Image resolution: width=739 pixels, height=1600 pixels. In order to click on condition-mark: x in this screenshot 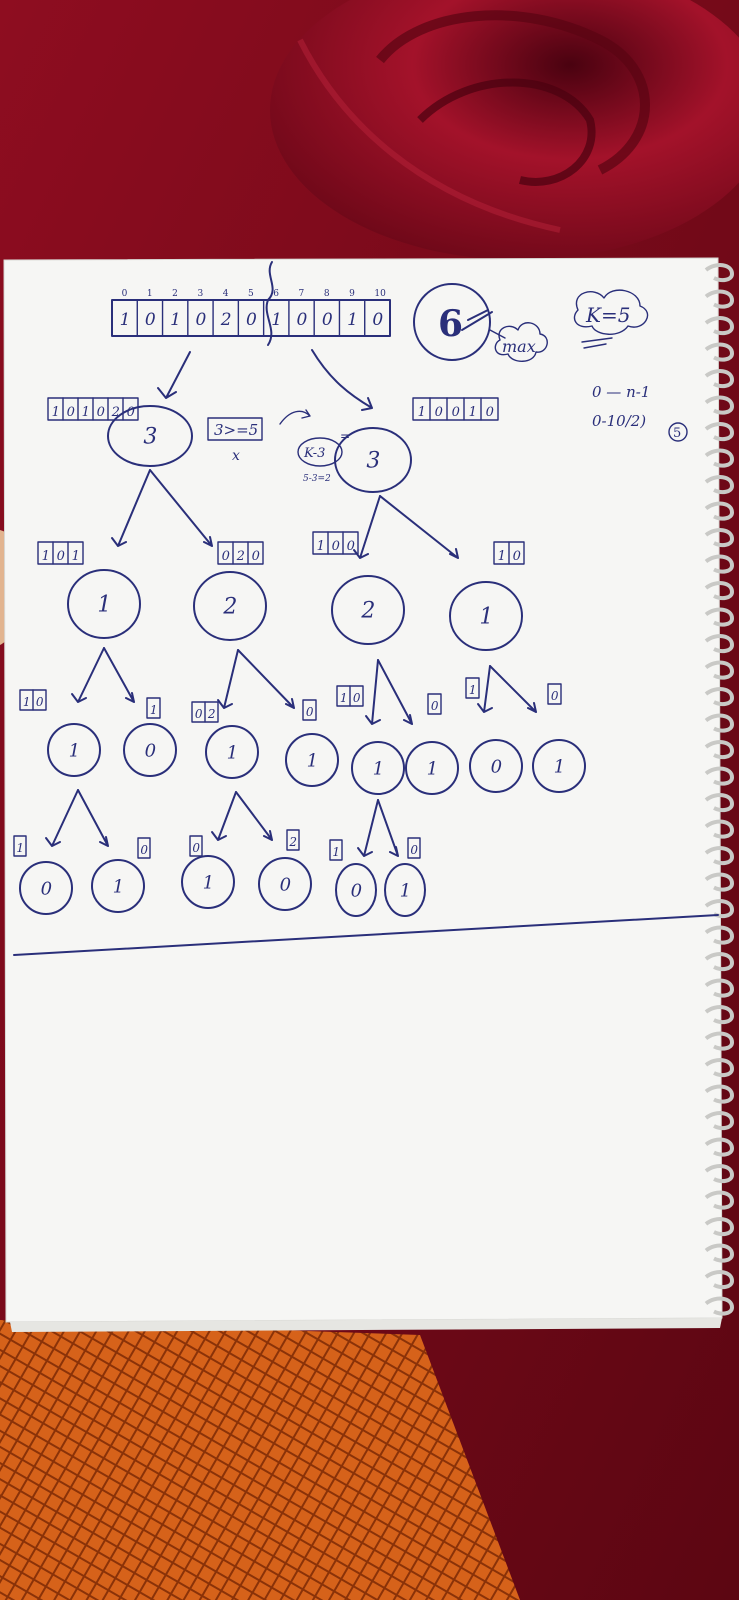, I will do `click(236, 456)`.